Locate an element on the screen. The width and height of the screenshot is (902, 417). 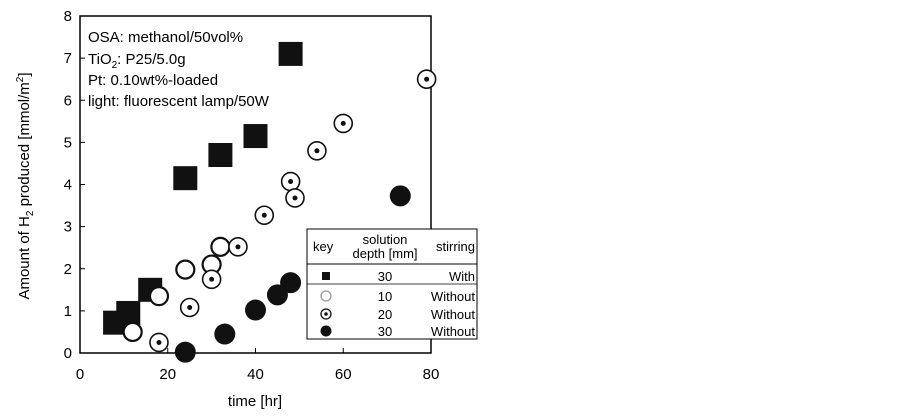
y-tick-label: 6 is located at coordinates (68, 100).